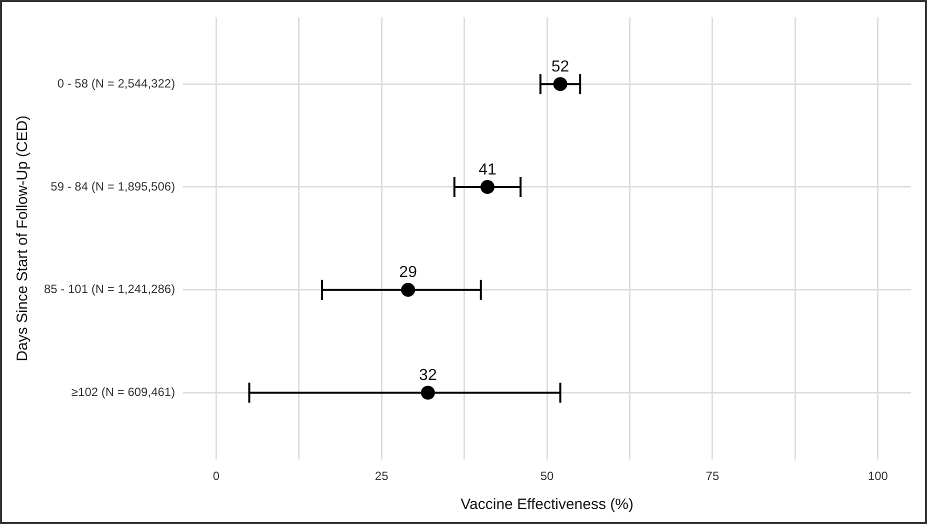 The image size is (927, 524). What do you see at coordinates (123, 392) in the screenshot?
I see `y-tick-label: ≥102 (N = 609,461)` at bounding box center [123, 392].